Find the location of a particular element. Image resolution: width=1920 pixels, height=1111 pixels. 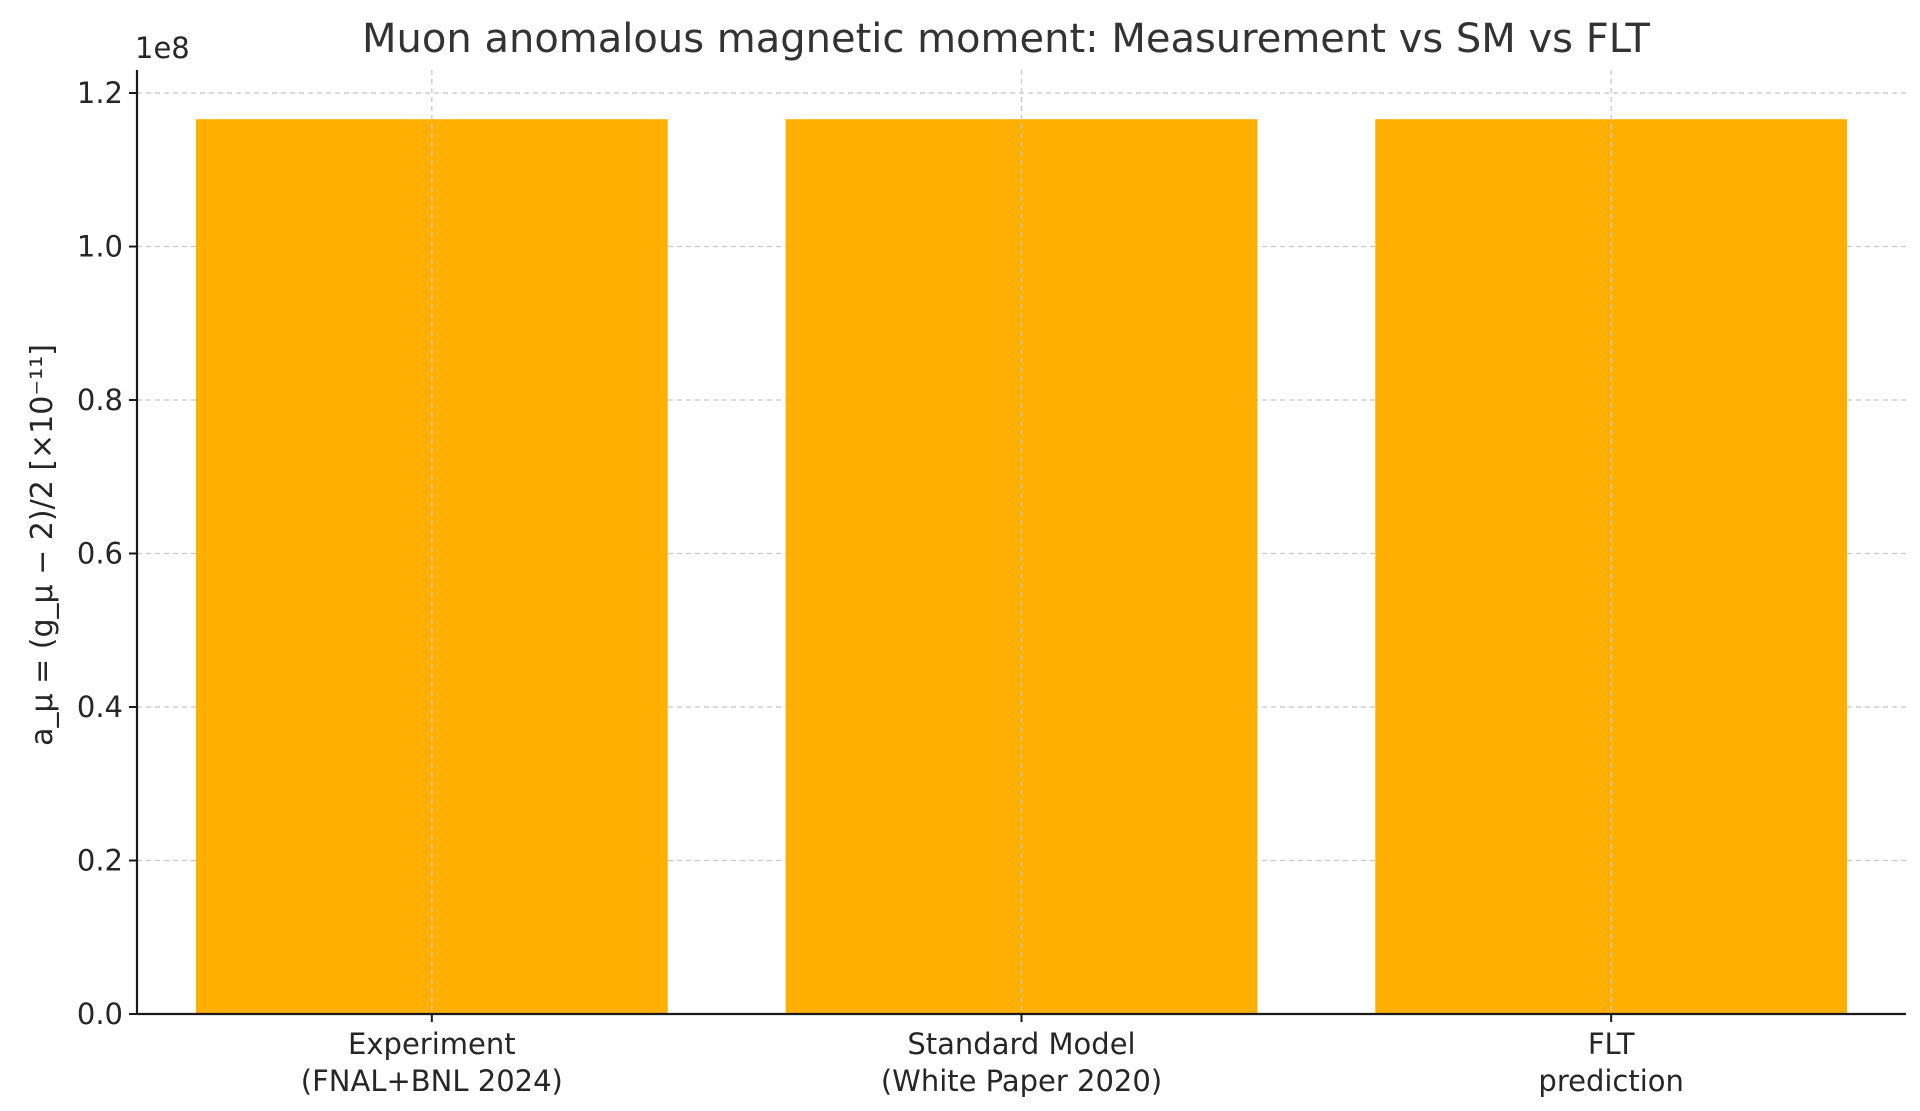

y-tick-label: 1.2 is located at coordinates (100, 93).